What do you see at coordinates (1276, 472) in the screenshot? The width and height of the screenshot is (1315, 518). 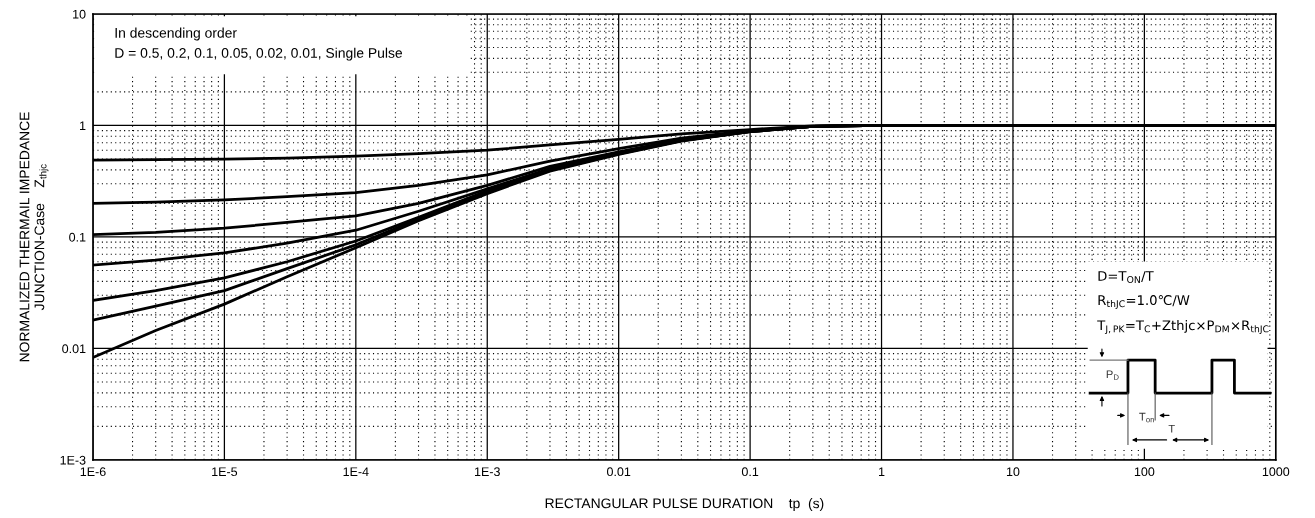 I see `x-tick-label: 1000` at bounding box center [1276, 472].